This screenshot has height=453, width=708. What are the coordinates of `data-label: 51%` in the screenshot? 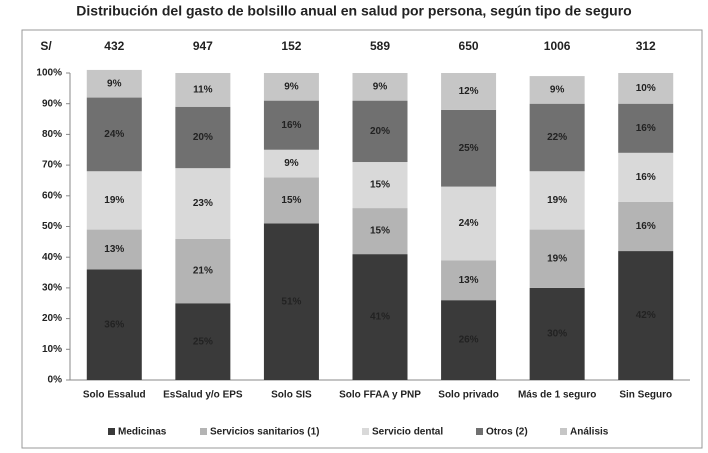 It's located at (291, 301).